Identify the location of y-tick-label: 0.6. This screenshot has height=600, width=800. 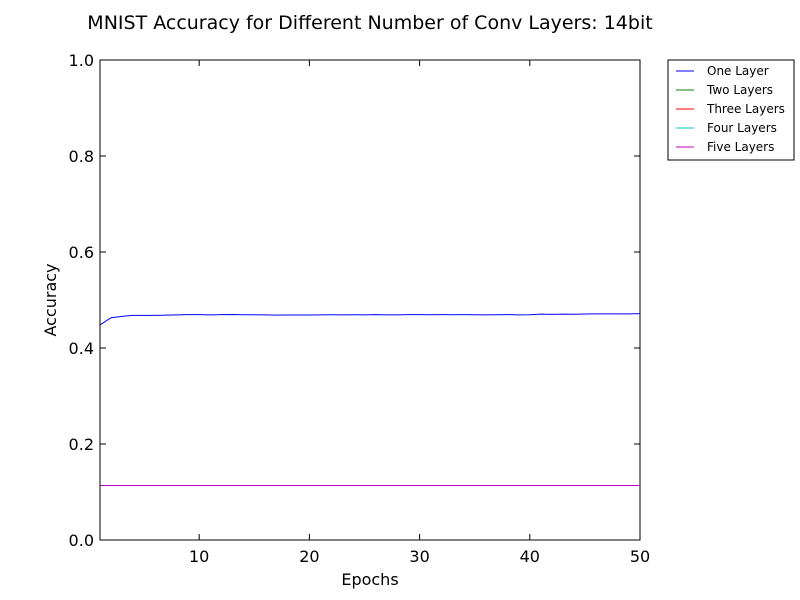
(81, 252).